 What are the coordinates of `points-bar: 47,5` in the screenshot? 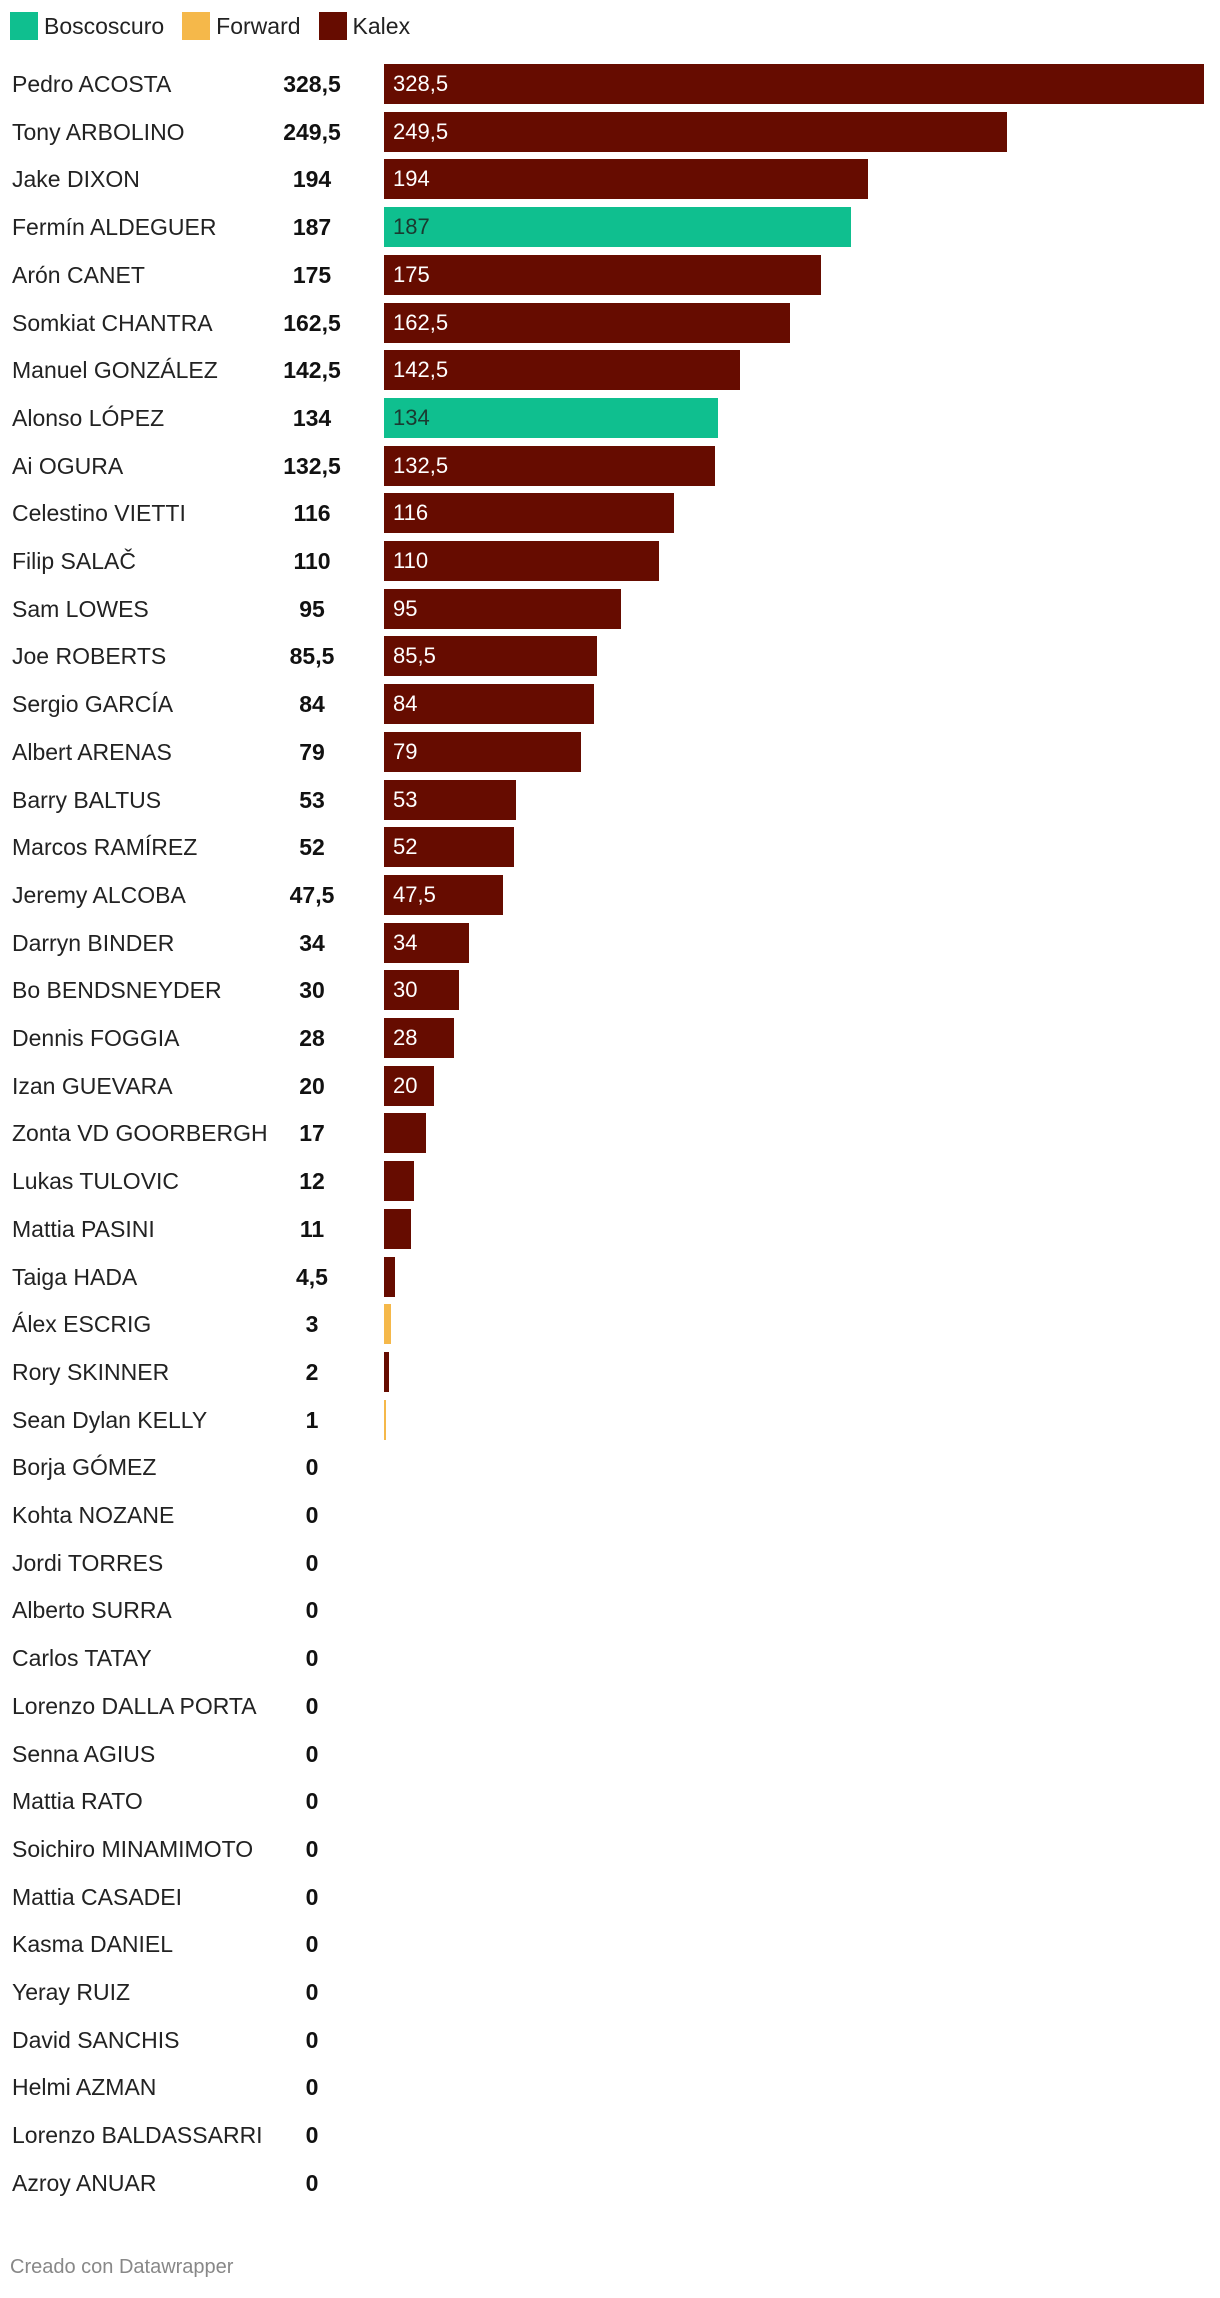 It's located at (443, 894).